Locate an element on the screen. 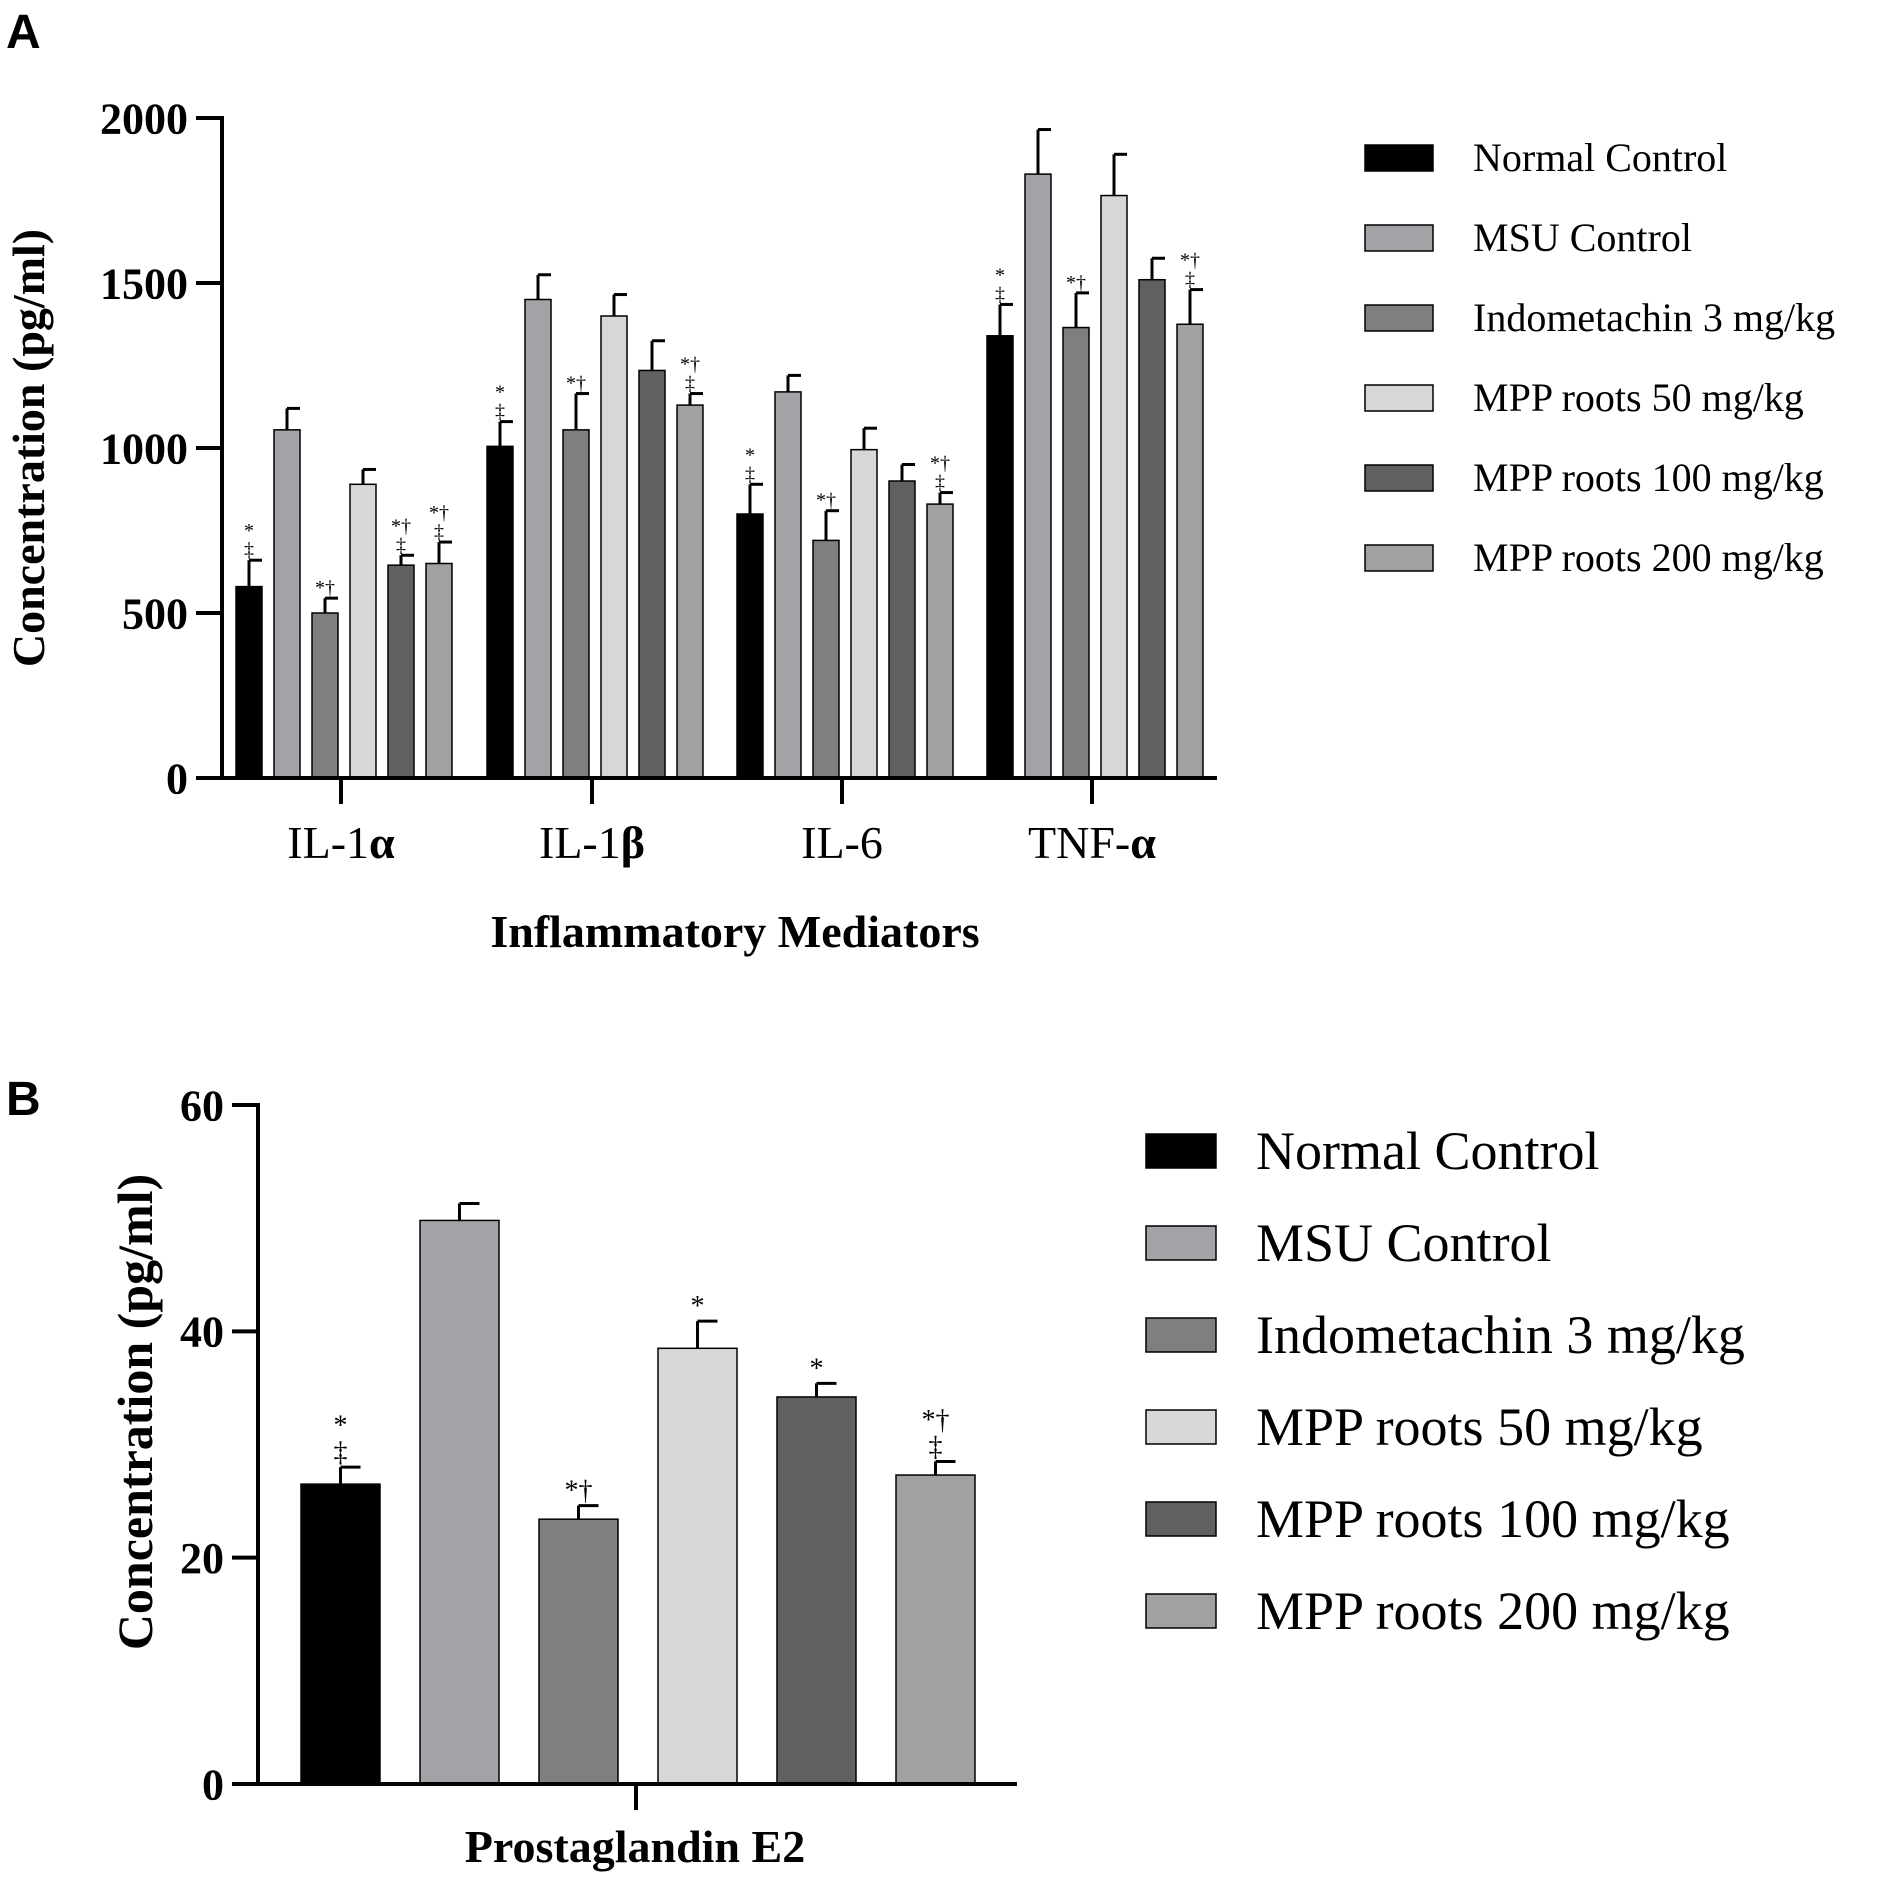 The width and height of the screenshot is (1900, 1885). x-tick-label: IL-6 is located at coordinates (842, 842).